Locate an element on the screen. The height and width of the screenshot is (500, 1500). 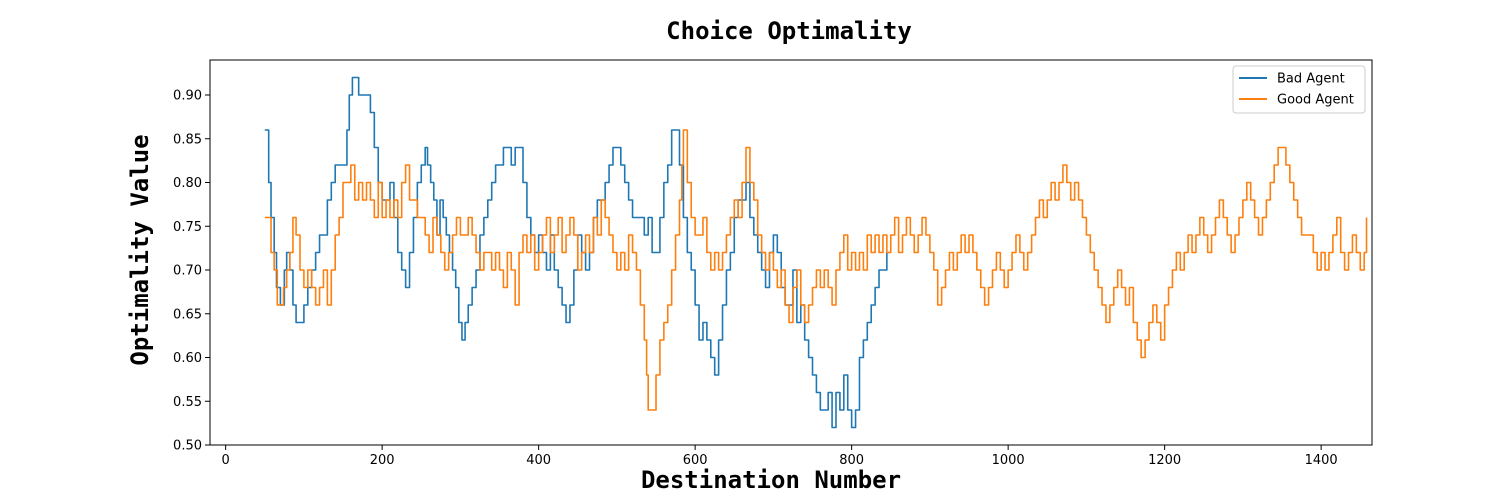
x-tick-label: 1000 is located at coordinates (1008, 460).